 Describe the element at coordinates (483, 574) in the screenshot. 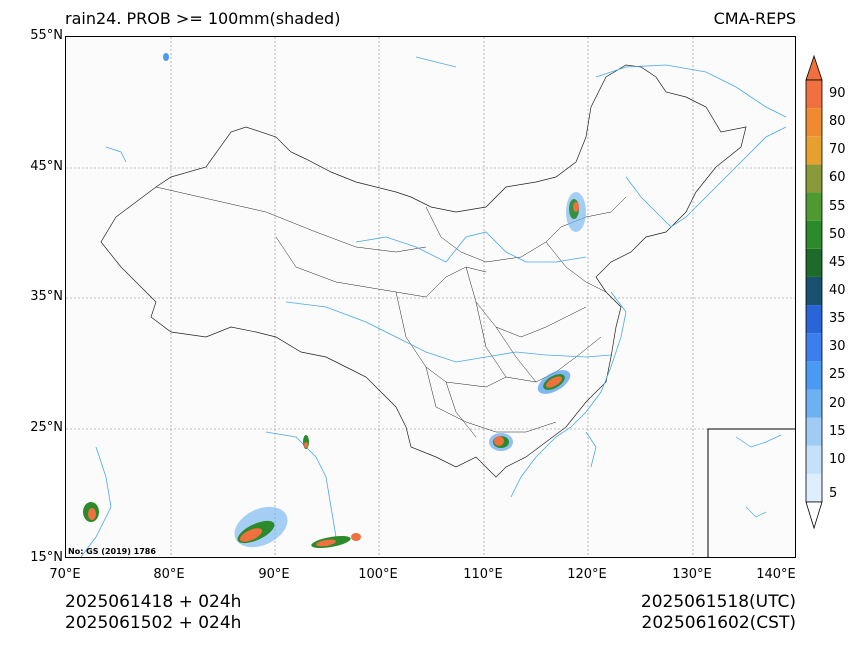

I see `lon-tick-110: 110°E` at that location.